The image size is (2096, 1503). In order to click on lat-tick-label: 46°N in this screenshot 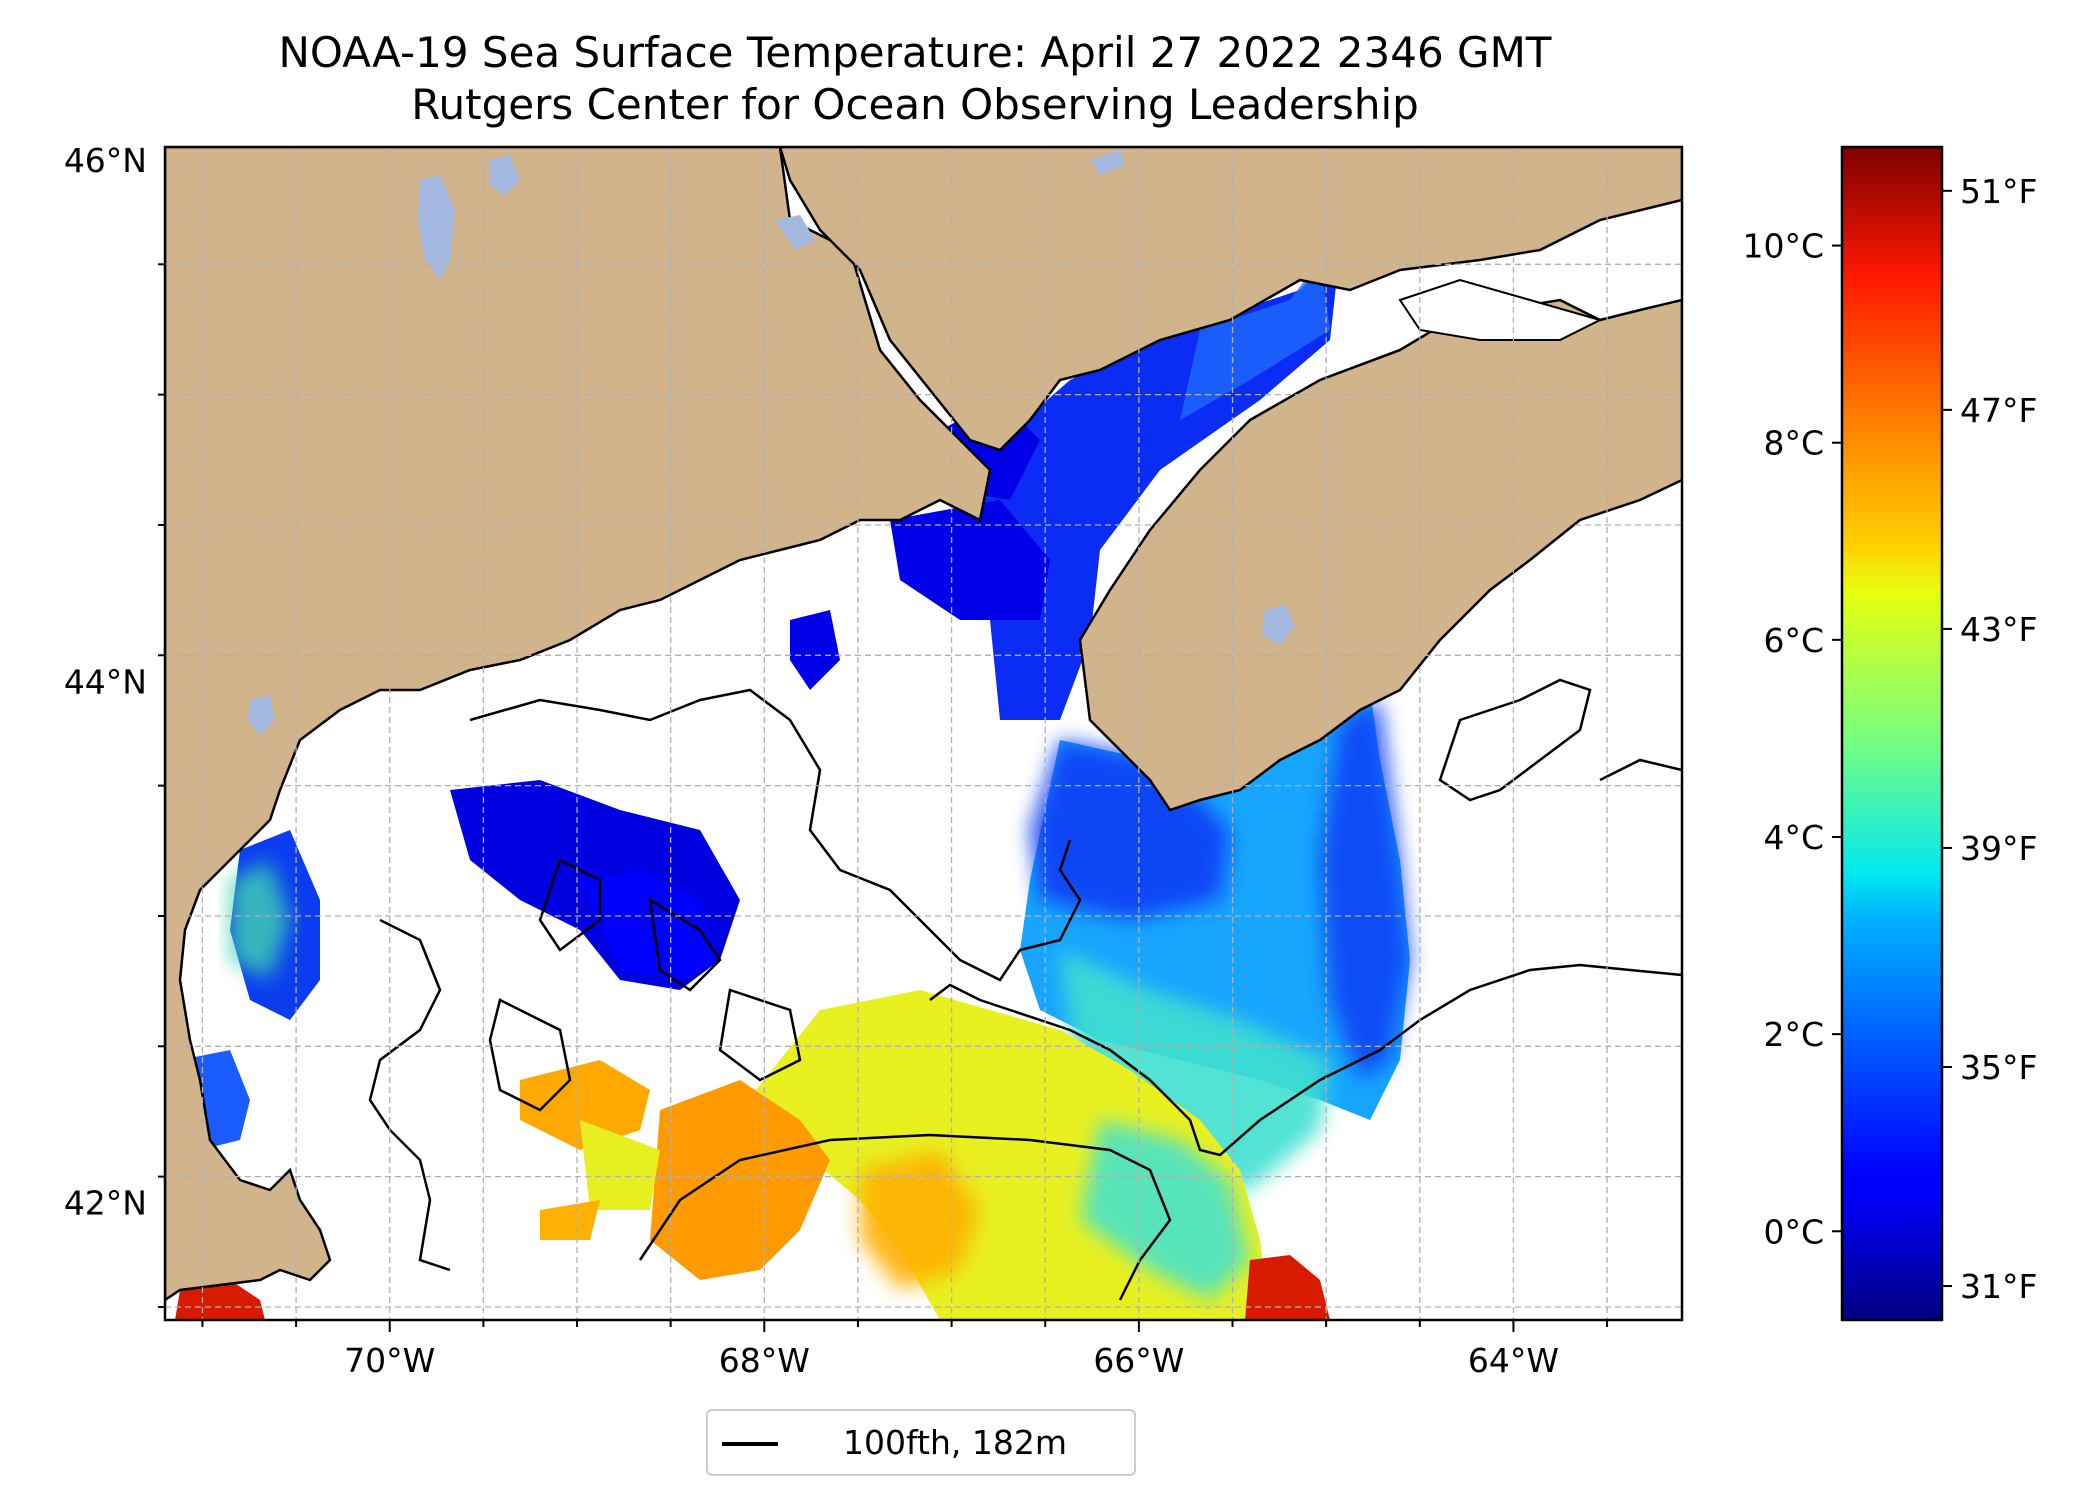, I will do `click(105, 160)`.